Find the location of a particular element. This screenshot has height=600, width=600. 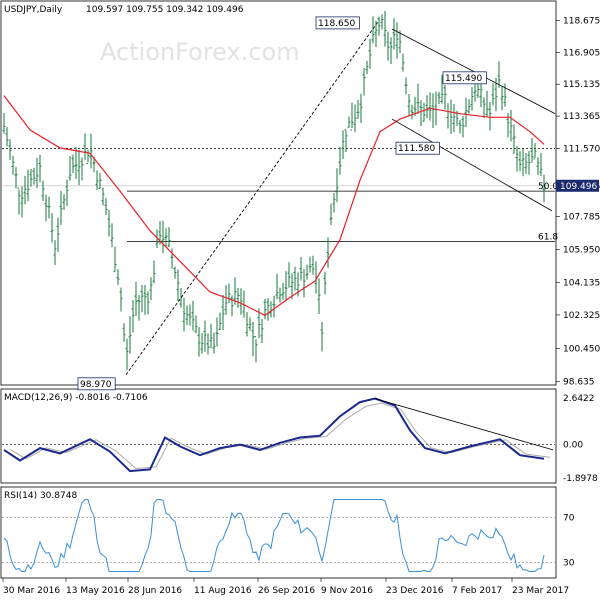

channel-lower-line is located at coordinates (472, 165).